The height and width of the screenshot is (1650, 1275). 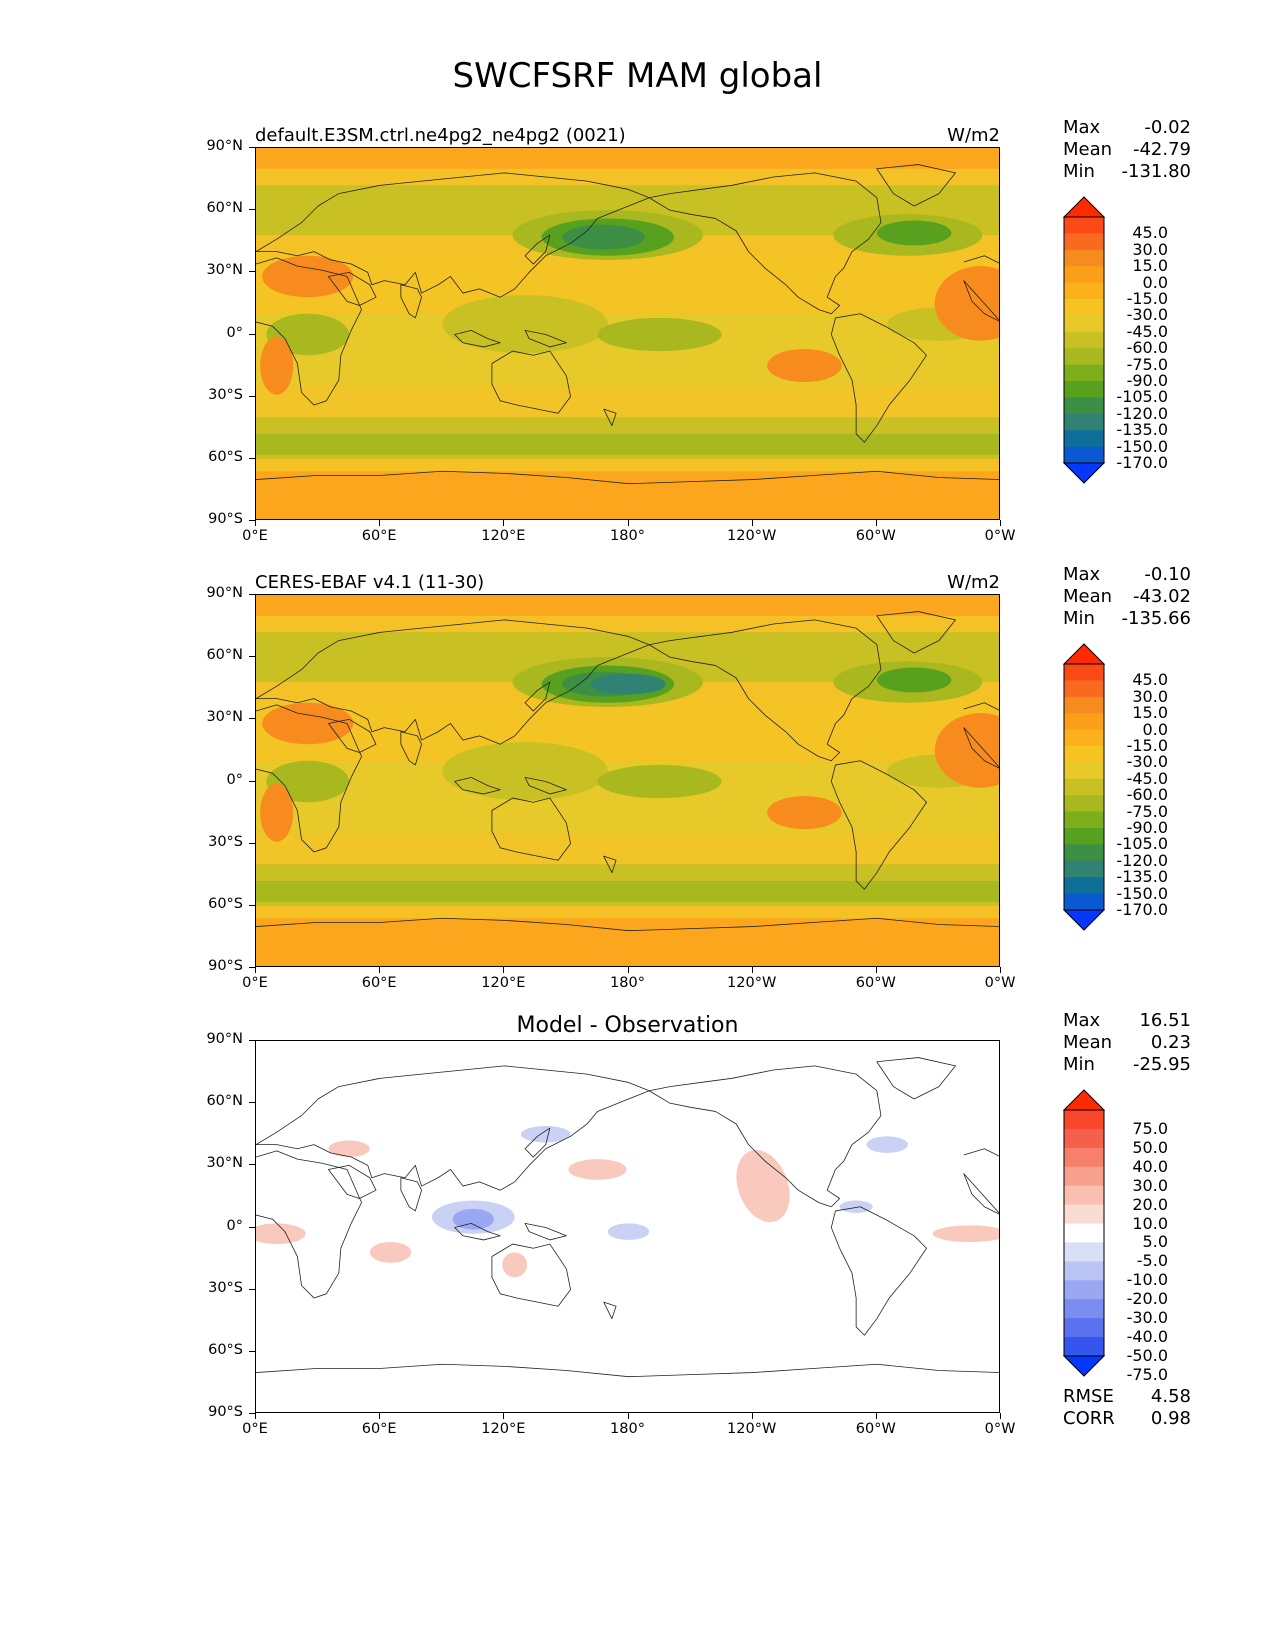 I want to click on lat-tick-label: 30°S, so click(x=225, y=394).